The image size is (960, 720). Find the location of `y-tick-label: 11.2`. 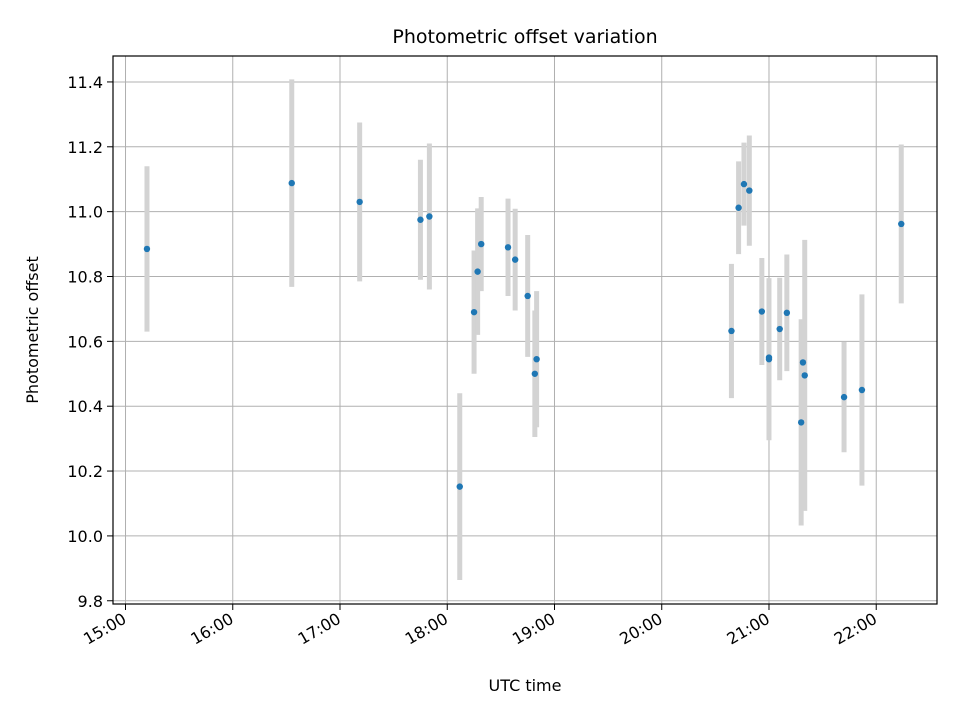

y-tick-label: 11.2 is located at coordinates (85, 147).